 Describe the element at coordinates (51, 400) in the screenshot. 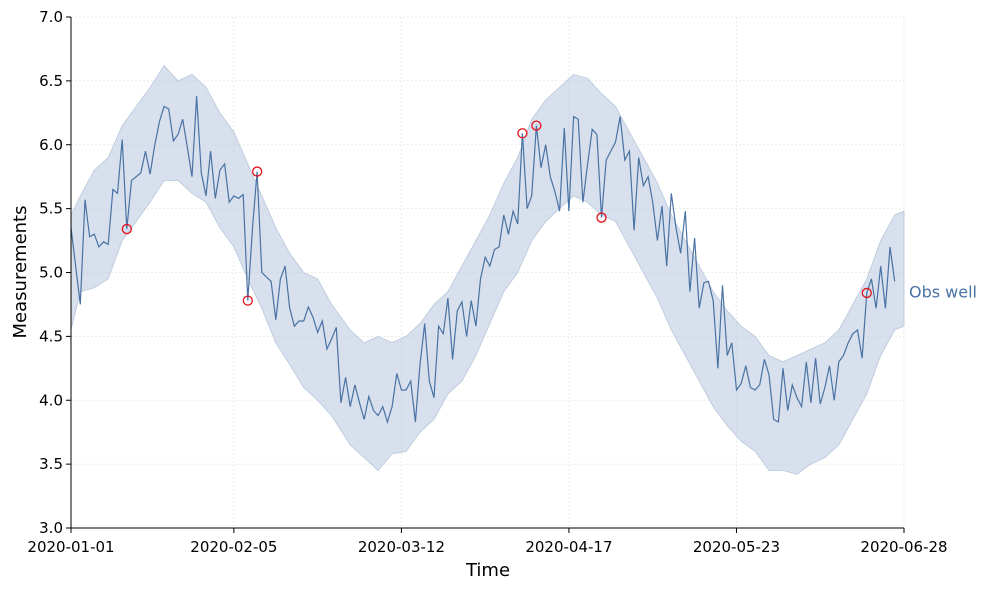

I see `y-tick-label: 4.0` at that location.